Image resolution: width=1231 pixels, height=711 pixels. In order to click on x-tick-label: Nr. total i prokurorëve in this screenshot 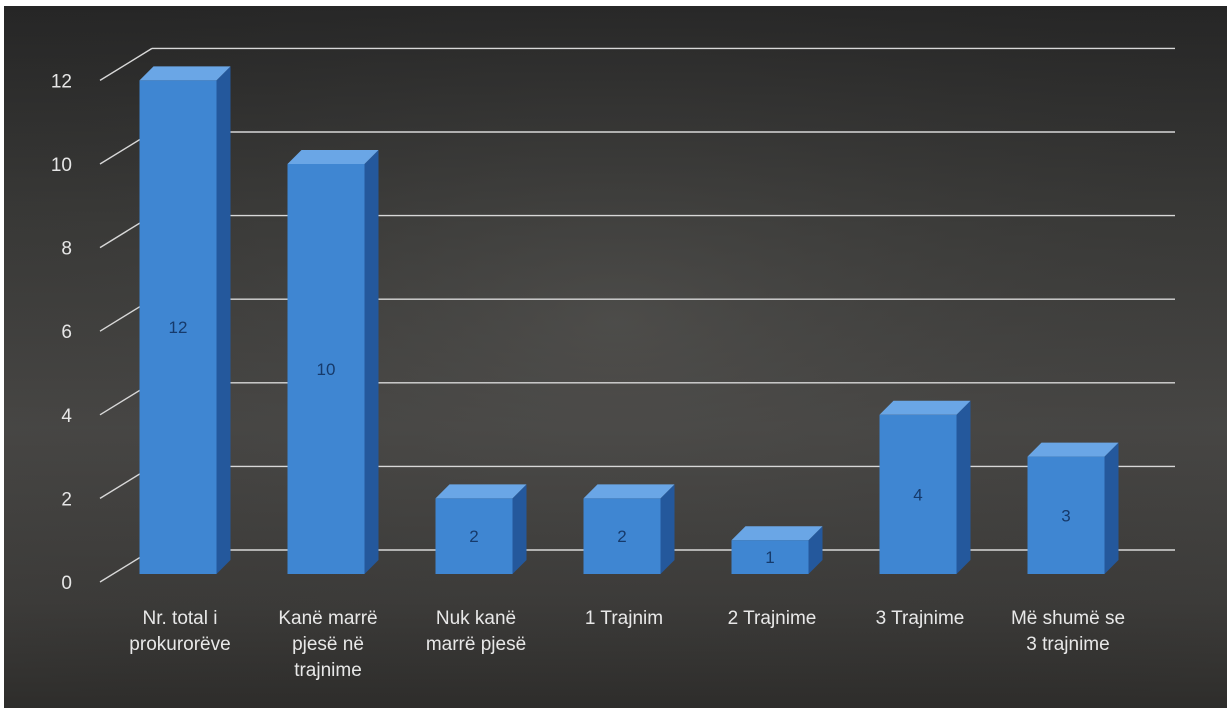, I will do `click(179, 631)`.